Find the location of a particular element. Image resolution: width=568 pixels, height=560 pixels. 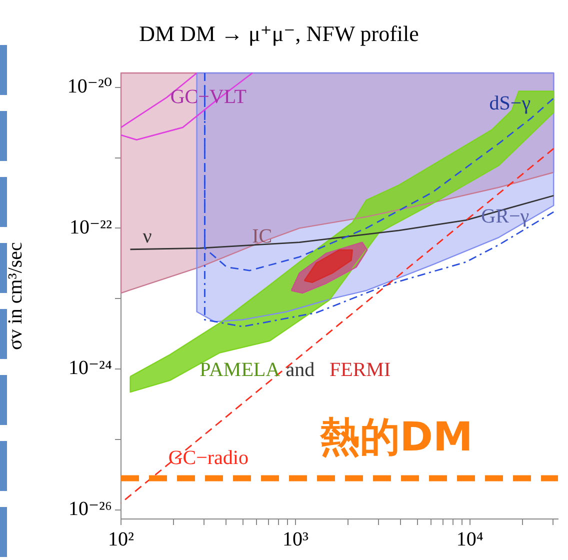

ref-line-label: 熱的DM is located at coordinates (395, 437).